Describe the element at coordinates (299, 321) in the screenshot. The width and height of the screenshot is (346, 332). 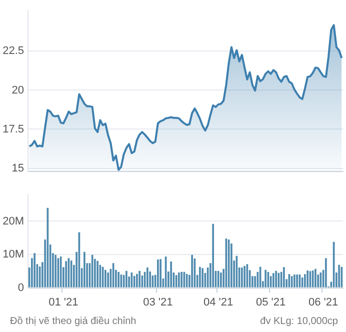
I see `text: đv KLg: 10,000cp` at that location.